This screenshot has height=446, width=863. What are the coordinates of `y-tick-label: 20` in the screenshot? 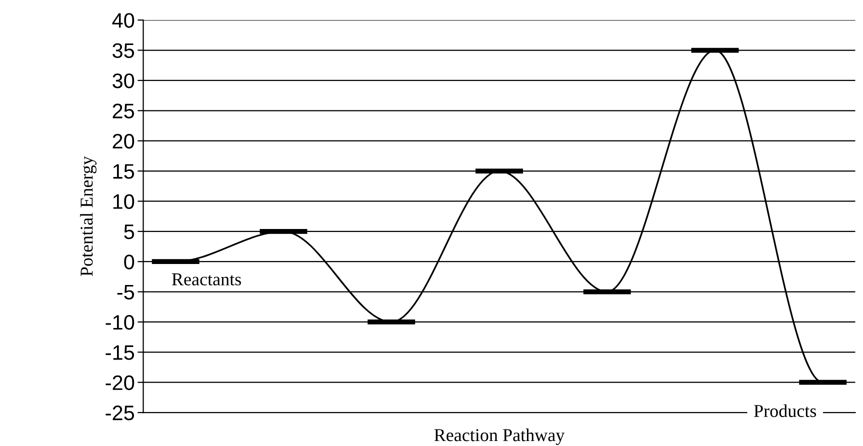 It's located at (123, 141).